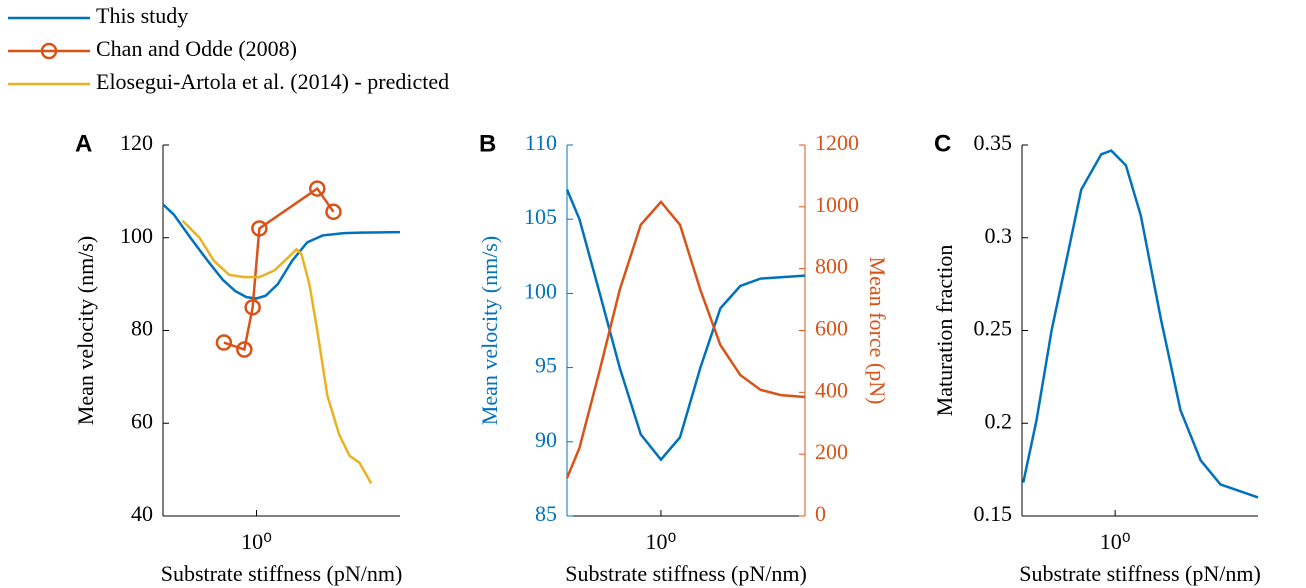  What do you see at coordinates (541, 142) in the screenshot?
I see `y-tick-label: 110` at bounding box center [541, 142].